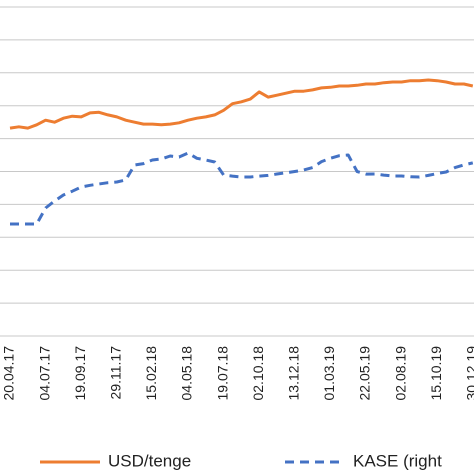  I want to click on x-tick-label: 01.03.19, so click(329, 373).